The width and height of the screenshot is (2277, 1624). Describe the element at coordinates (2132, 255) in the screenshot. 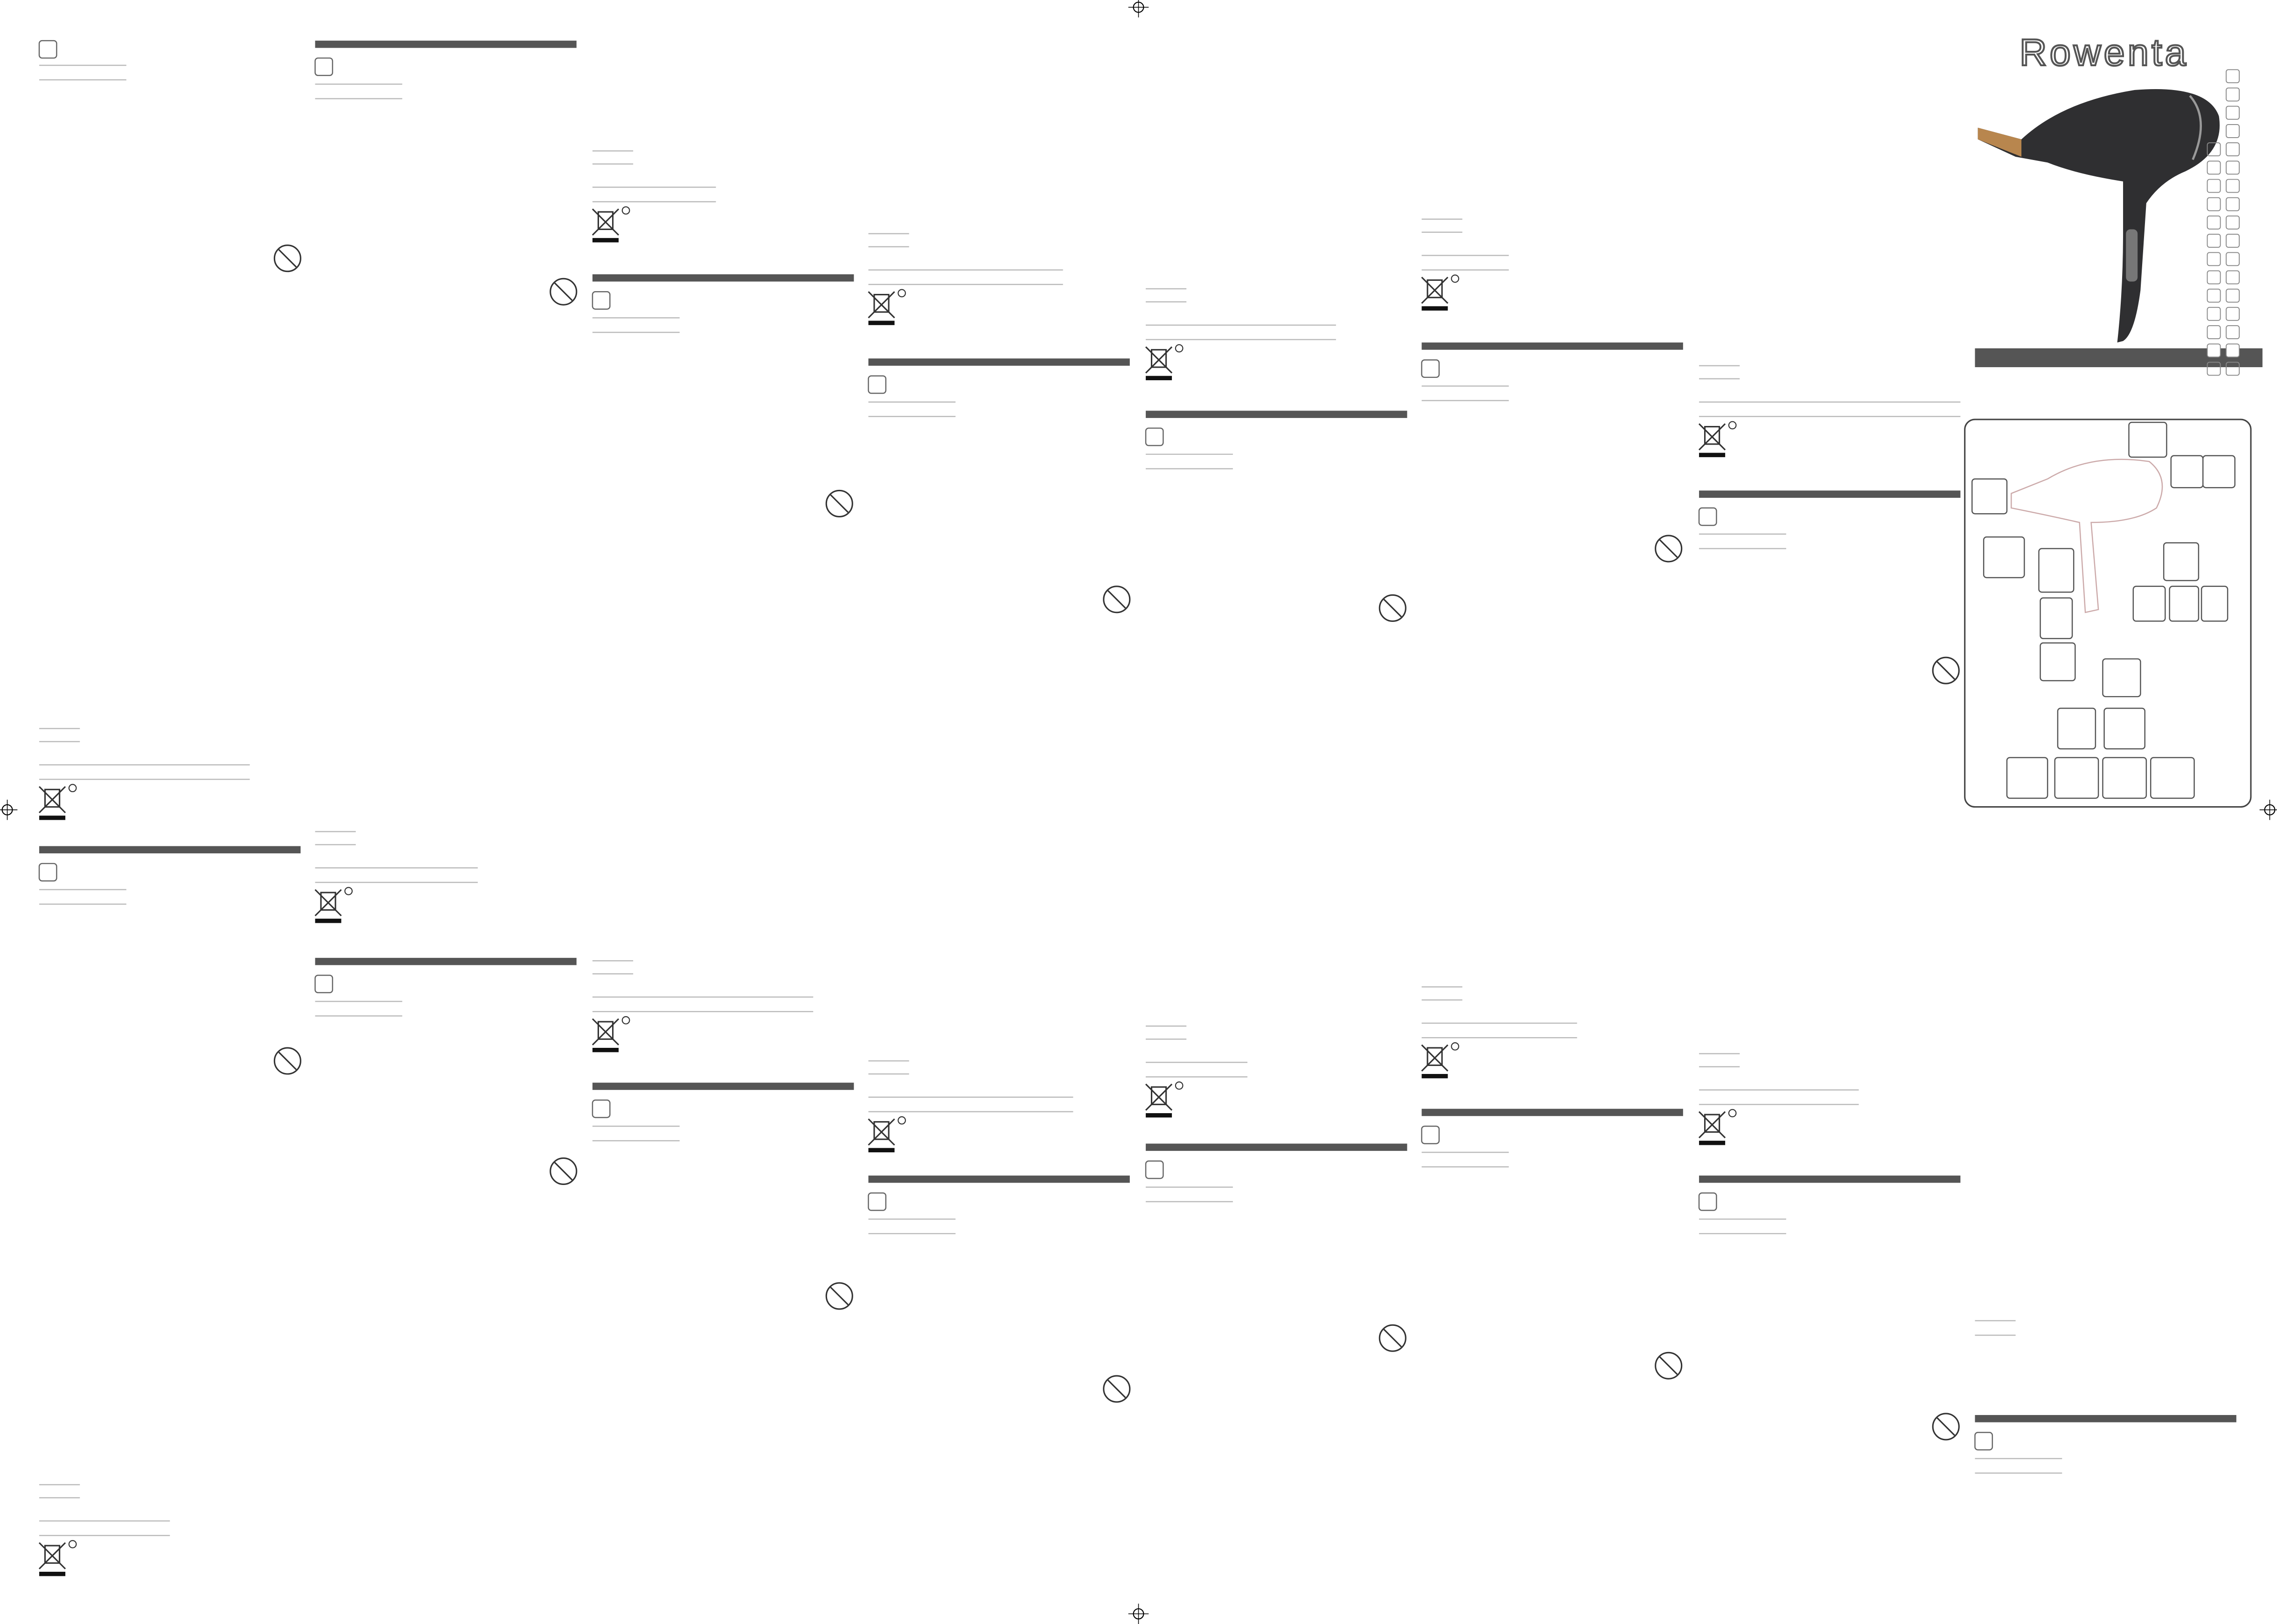

I see `dryer-switch` at that location.